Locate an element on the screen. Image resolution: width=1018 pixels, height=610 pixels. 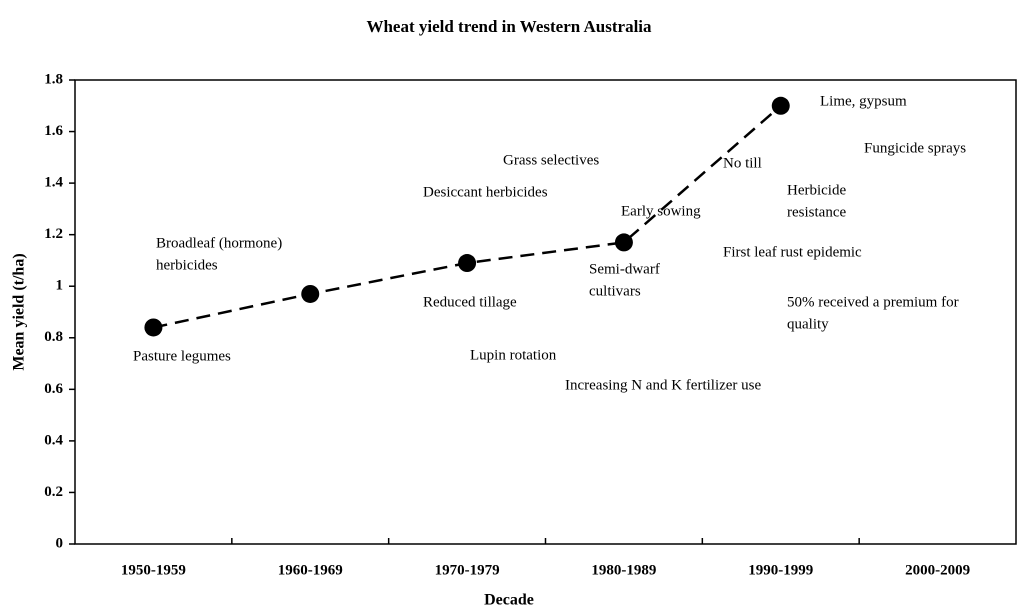
x-tick-label: 1990-1999 is located at coordinates (780, 570).